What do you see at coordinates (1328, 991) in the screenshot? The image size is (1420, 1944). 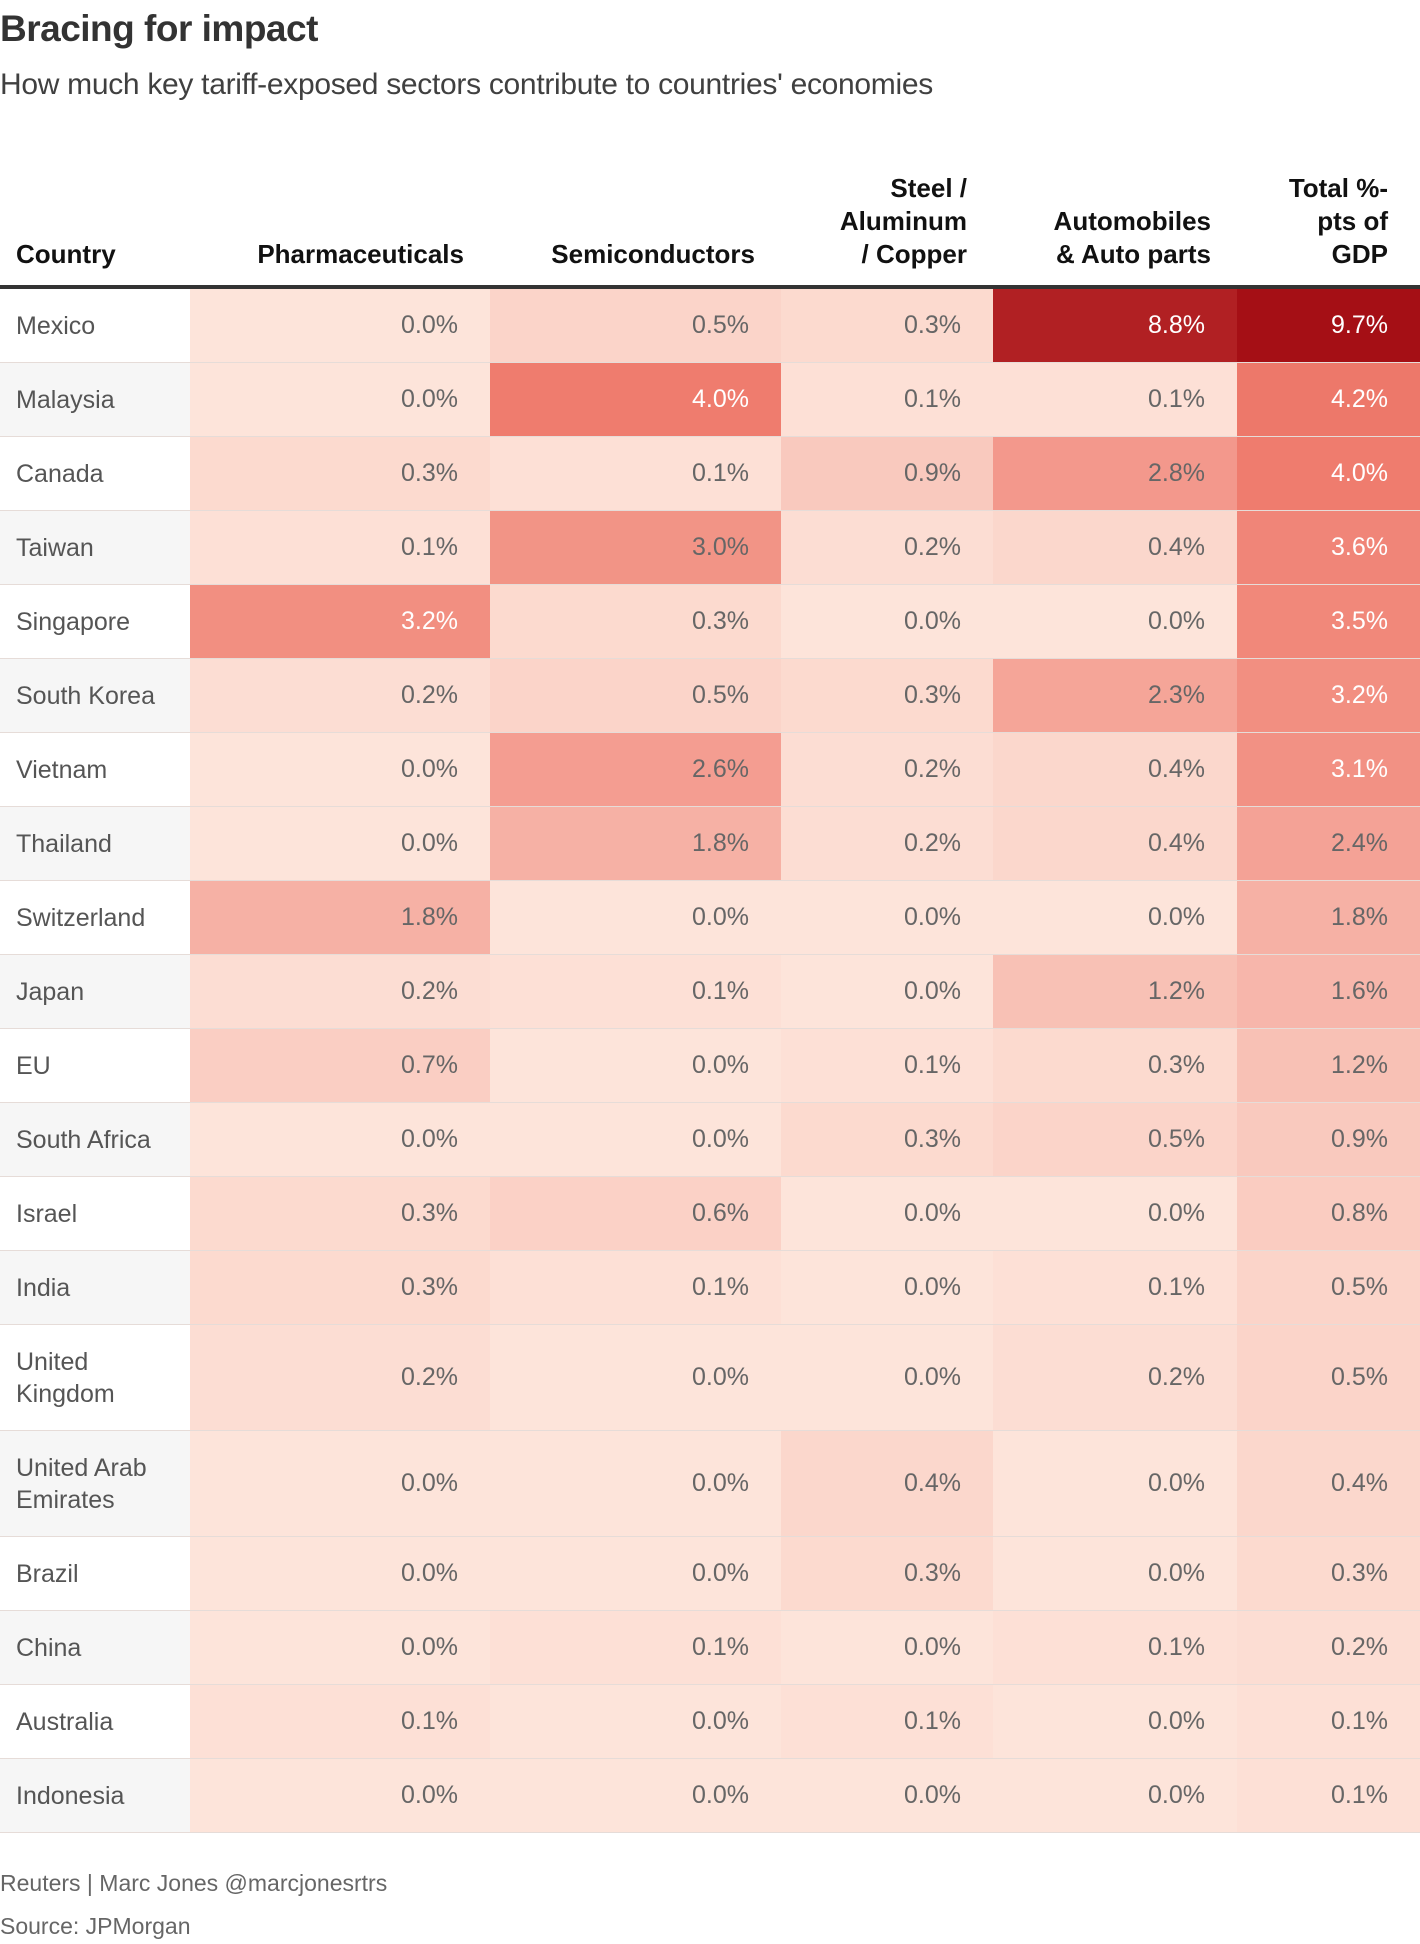 I see `value-cell-total-pts-of-gdp: 1.6%` at bounding box center [1328, 991].